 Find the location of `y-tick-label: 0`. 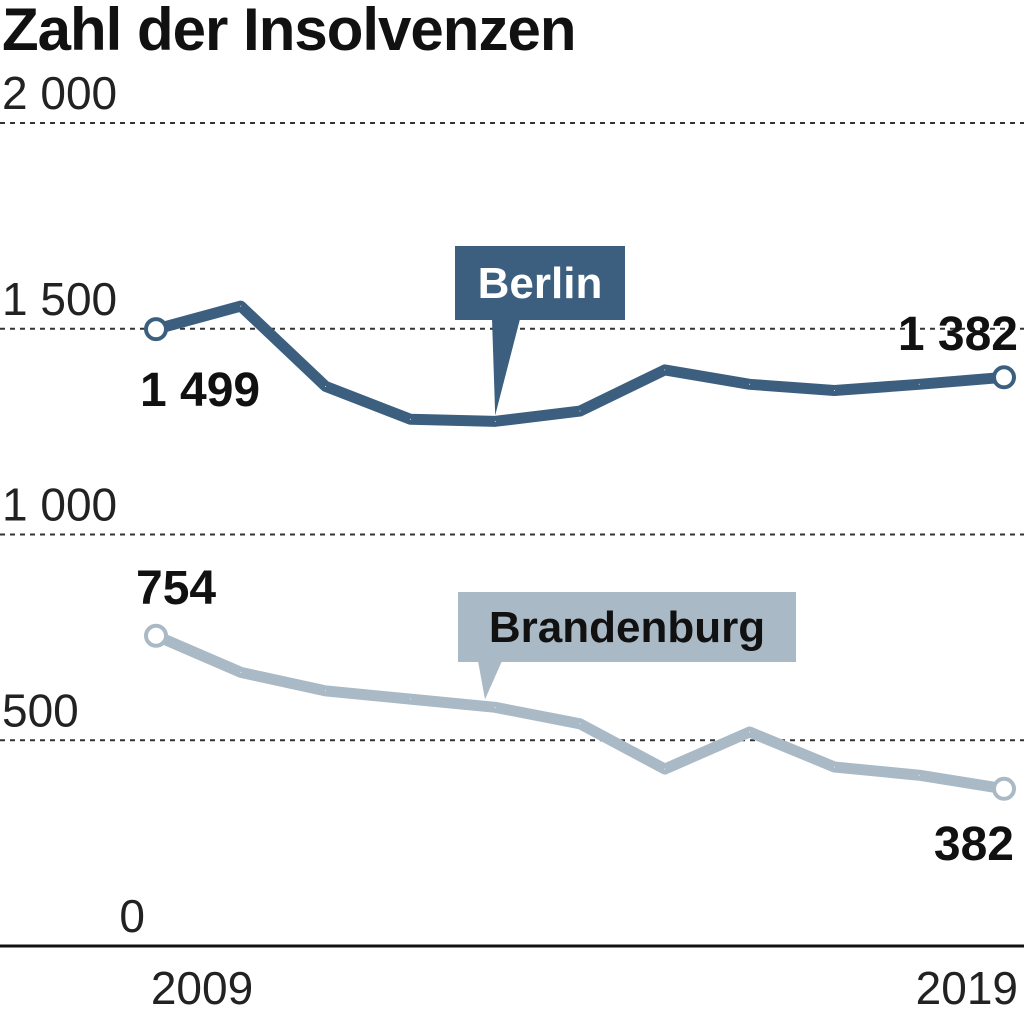

y-tick-label: 0 is located at coordinates (132, 916).